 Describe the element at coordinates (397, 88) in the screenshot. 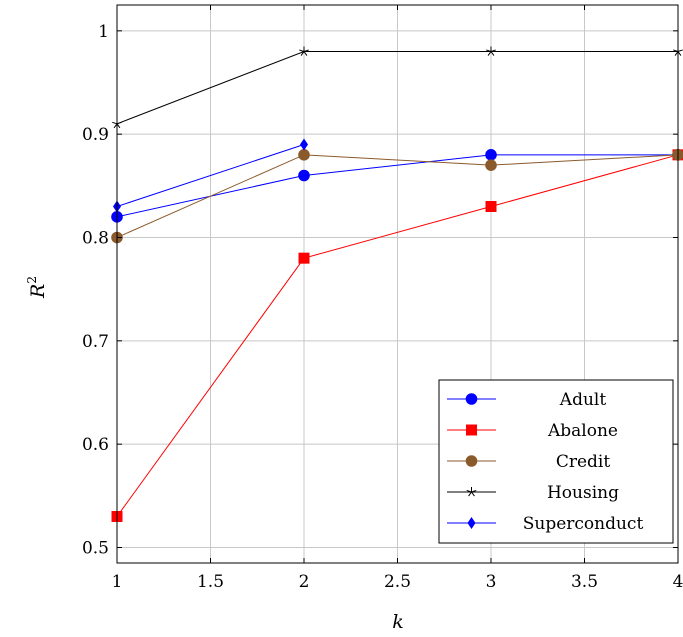

I see `series-line-housing` at that location.